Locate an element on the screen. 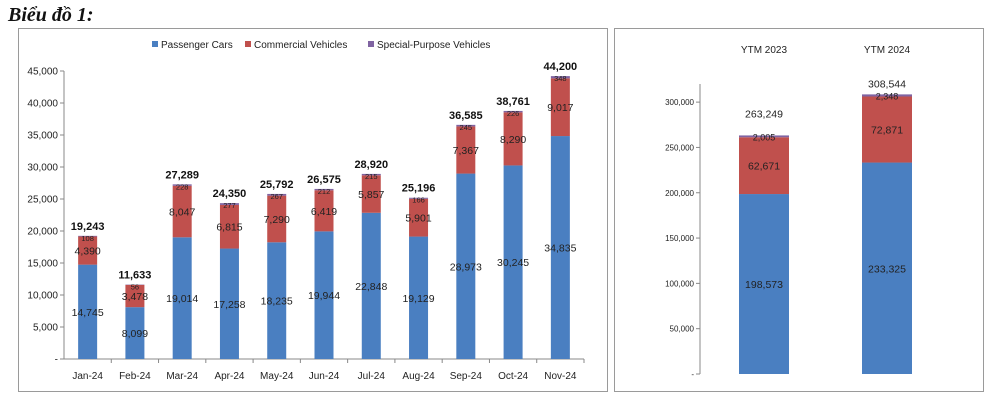  figure-heading: Biểu đồ 1: is located at coordinates (51, 15).